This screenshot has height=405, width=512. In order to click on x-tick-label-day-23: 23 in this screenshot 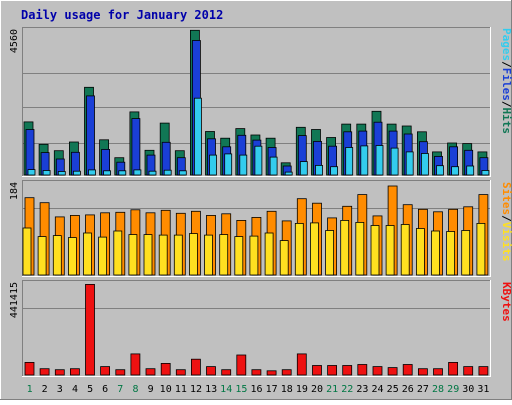, I will do `click(362, 389)`.